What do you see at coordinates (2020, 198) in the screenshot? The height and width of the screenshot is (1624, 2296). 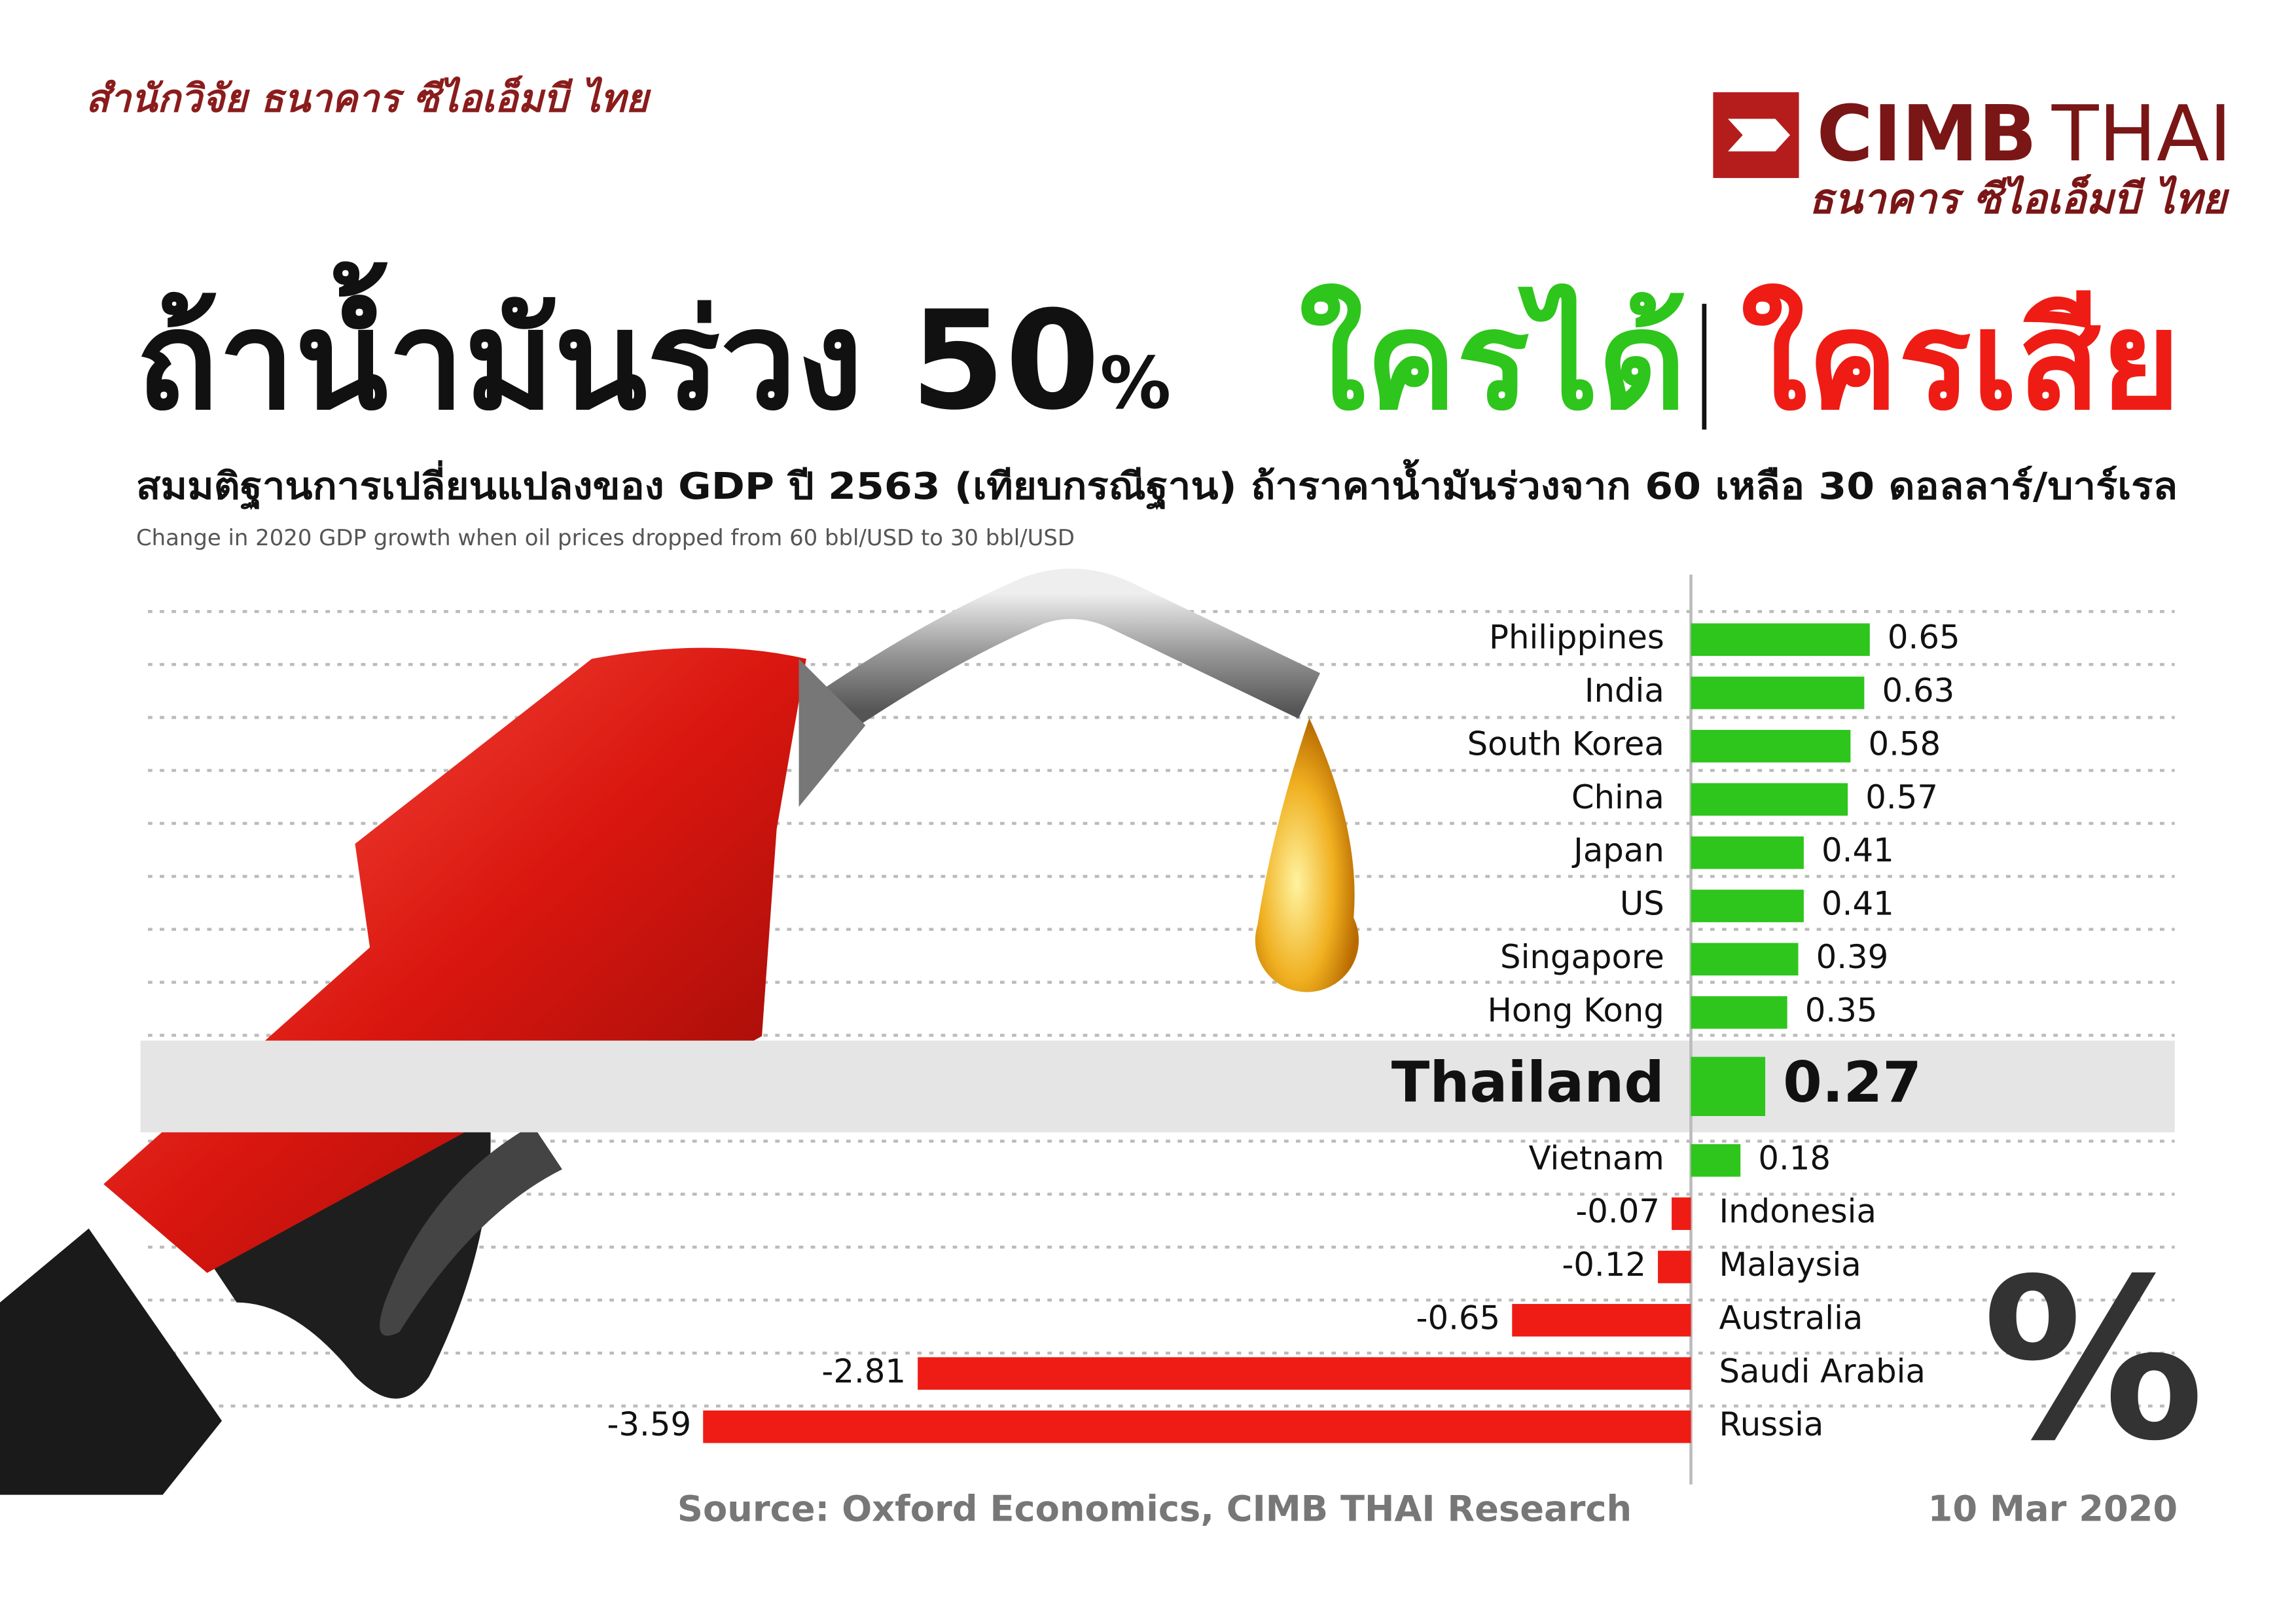 I see `logo-bank-name: ธนาคาร ซีไอเอ็มบี ไทย` at bounding box center [2020, 198].